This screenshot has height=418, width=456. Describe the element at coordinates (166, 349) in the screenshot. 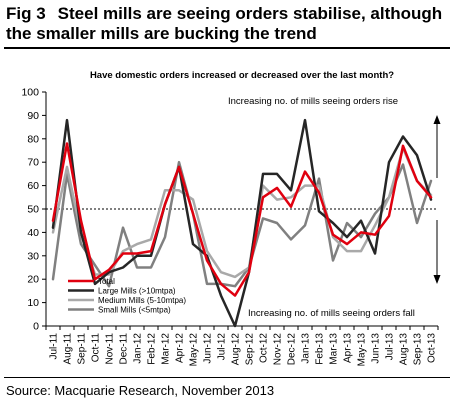

I see `x-tick-label: Mar-12` at that location.